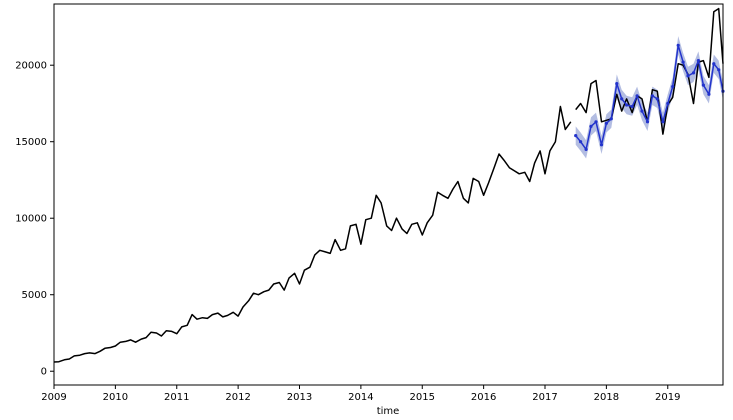  Describe the element at coordinates (388, 411) in the screenshot. I see `x-axis-label: time` at that location.